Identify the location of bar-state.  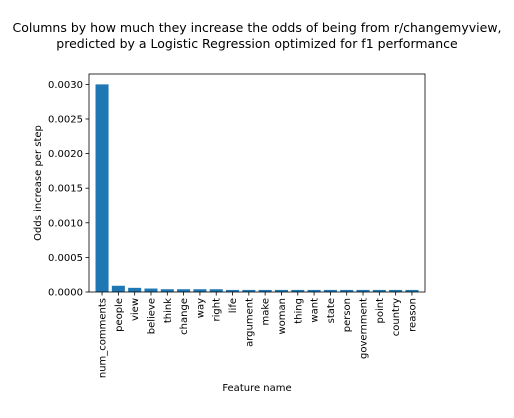
(330, 290).